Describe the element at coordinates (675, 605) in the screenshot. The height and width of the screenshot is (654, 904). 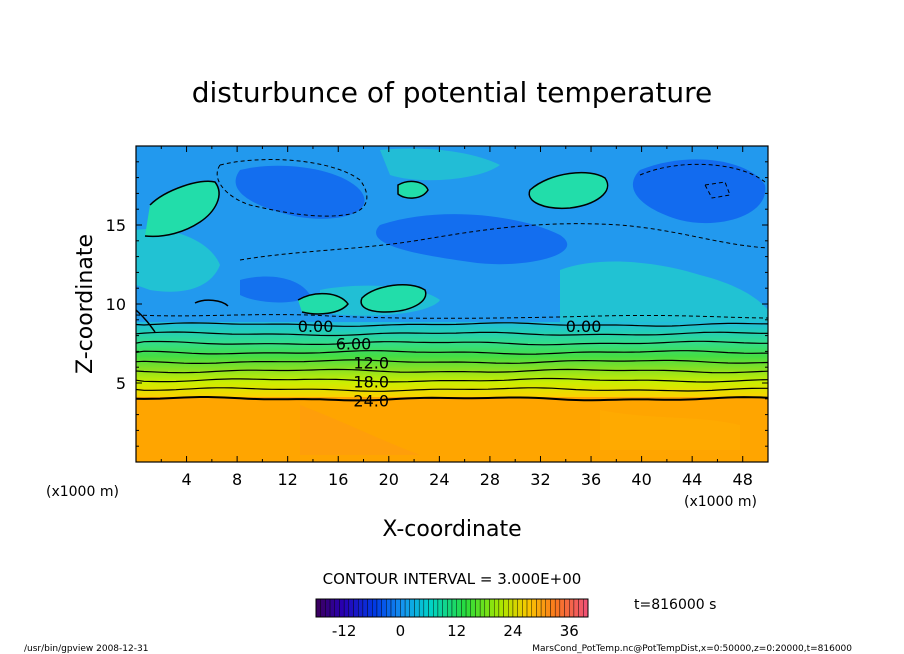
I see `time-label: t=816000 s` at that location.